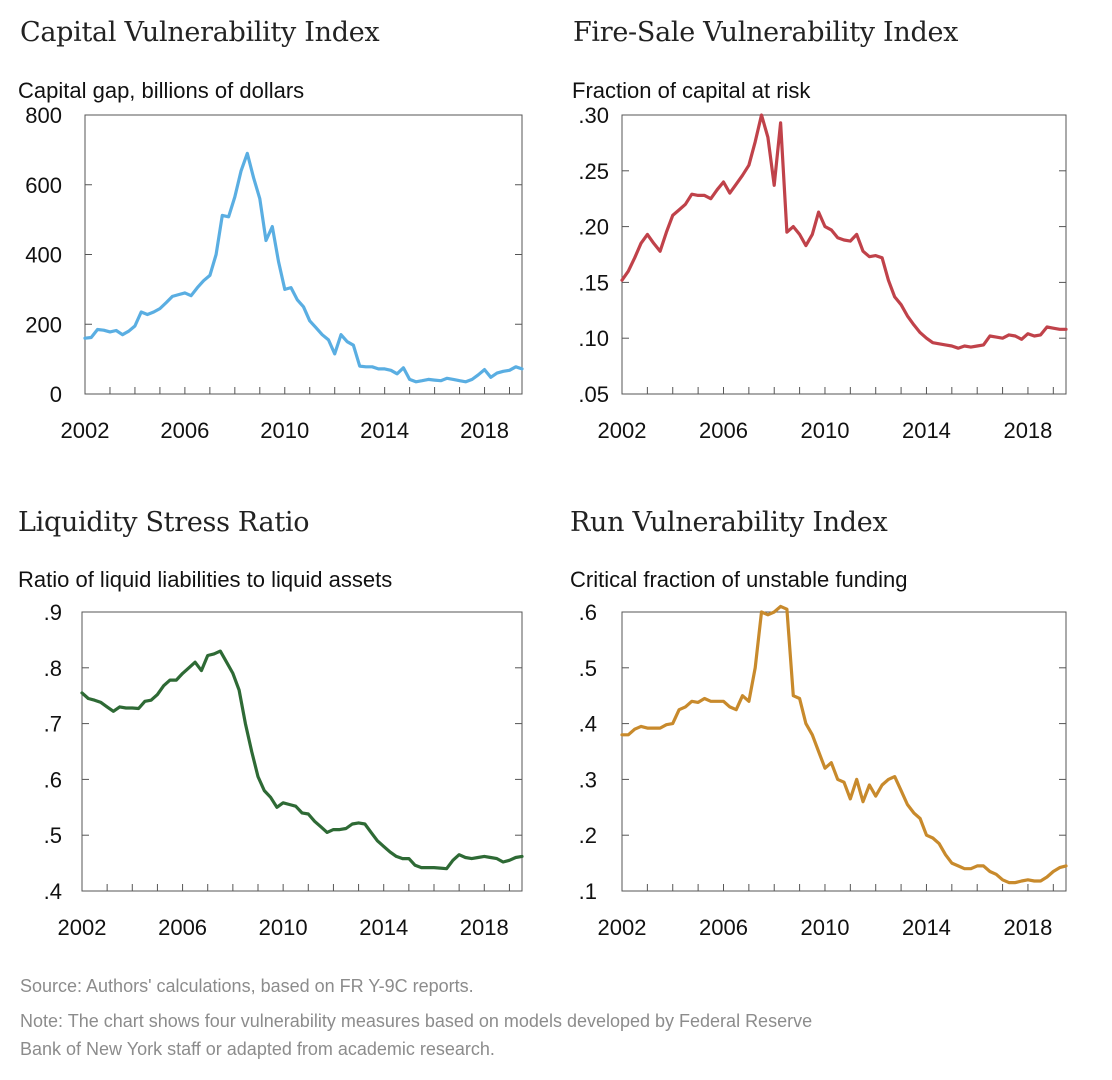 The height and width of the screenshot is (1080, 1112). Describe the element at coordinates (593, 171) in the screenshot. I see `y-tick-label-firesale: .25` at that location.